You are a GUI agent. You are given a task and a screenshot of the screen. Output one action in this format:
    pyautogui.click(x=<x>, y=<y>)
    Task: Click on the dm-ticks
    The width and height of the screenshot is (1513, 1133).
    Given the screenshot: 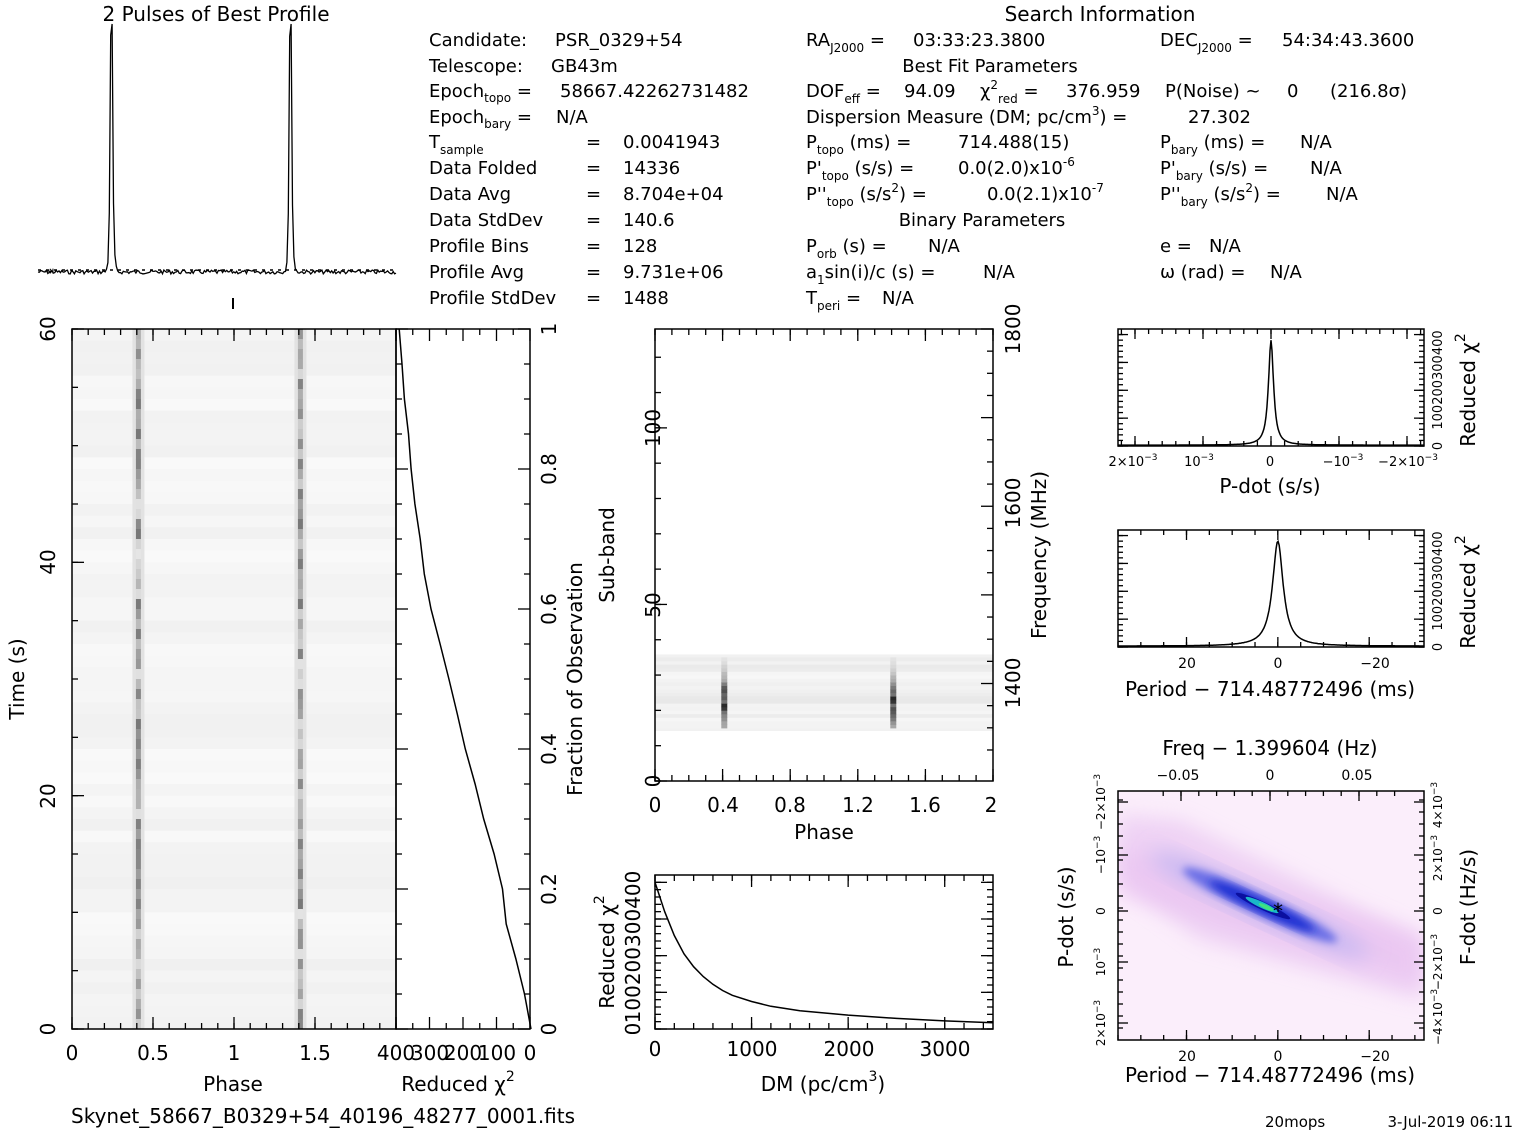 What is the action you would take?
    pyautogui.click(x=823, y=952)
    